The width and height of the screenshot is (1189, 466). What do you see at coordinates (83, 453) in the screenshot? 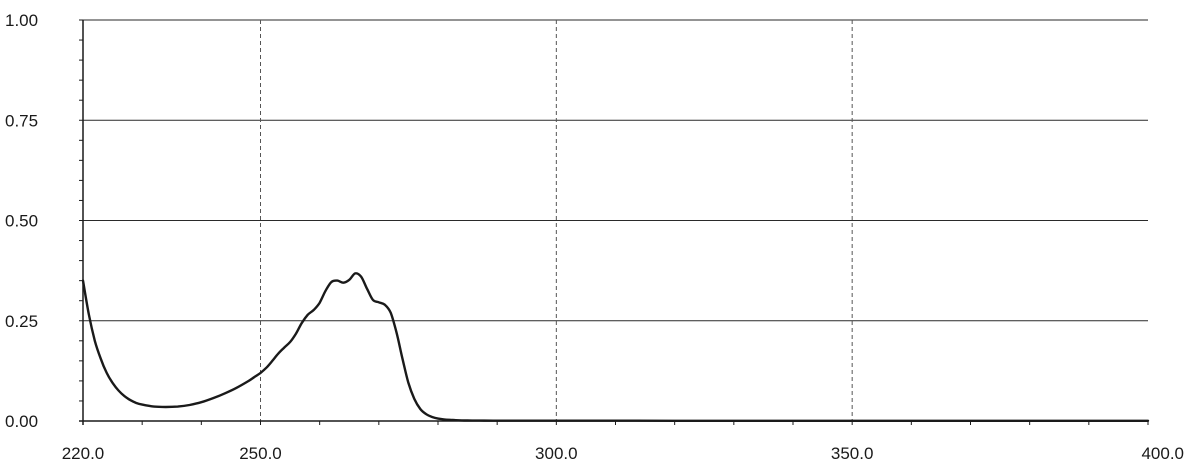
I see `x-tick-label: 220.0` at bounding box center [83, 453].